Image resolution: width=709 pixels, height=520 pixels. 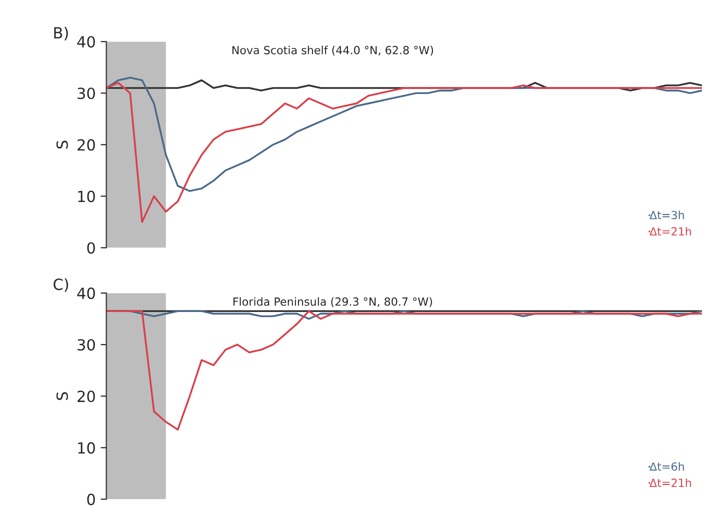 I want to click on legend-label: Δt=3h, so click(x=667, y=215).